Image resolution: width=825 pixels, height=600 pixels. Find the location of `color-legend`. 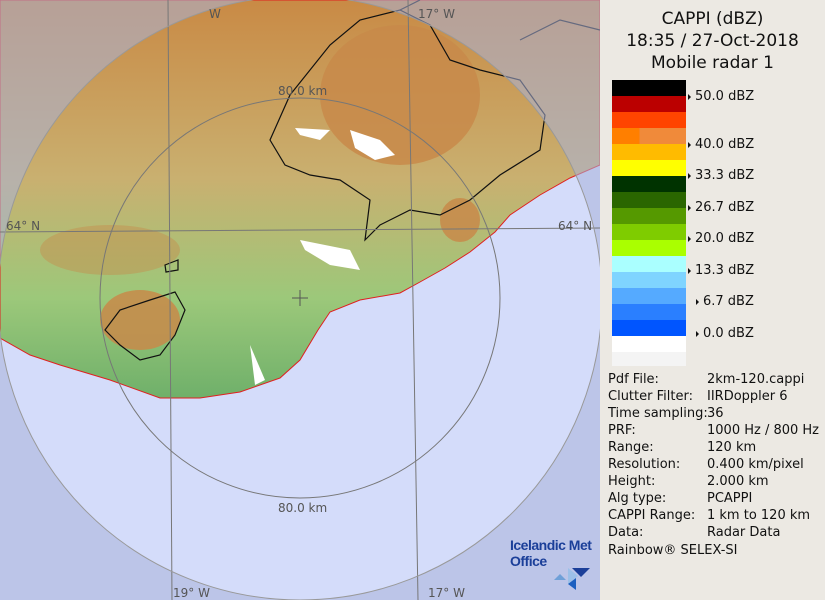

color-legend is located at coordinates (649, 223).